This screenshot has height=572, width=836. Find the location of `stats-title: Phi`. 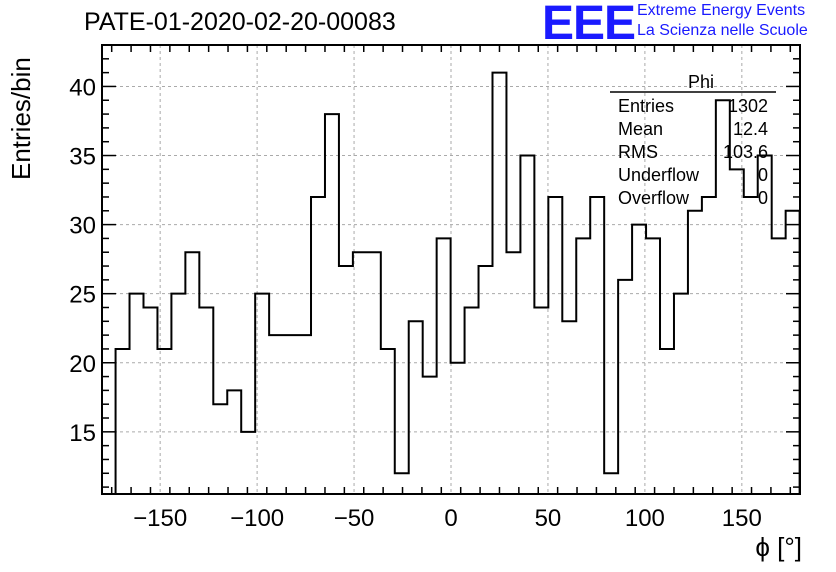

stats-title: Phi is located at coordinates (701, 82).